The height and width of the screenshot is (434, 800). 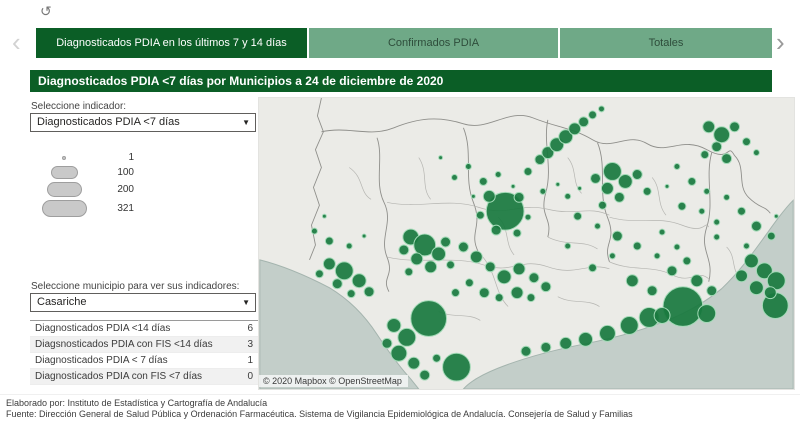 I want to click on municipality-dropdown: Casariche ▼, so click(x=143, y=302).